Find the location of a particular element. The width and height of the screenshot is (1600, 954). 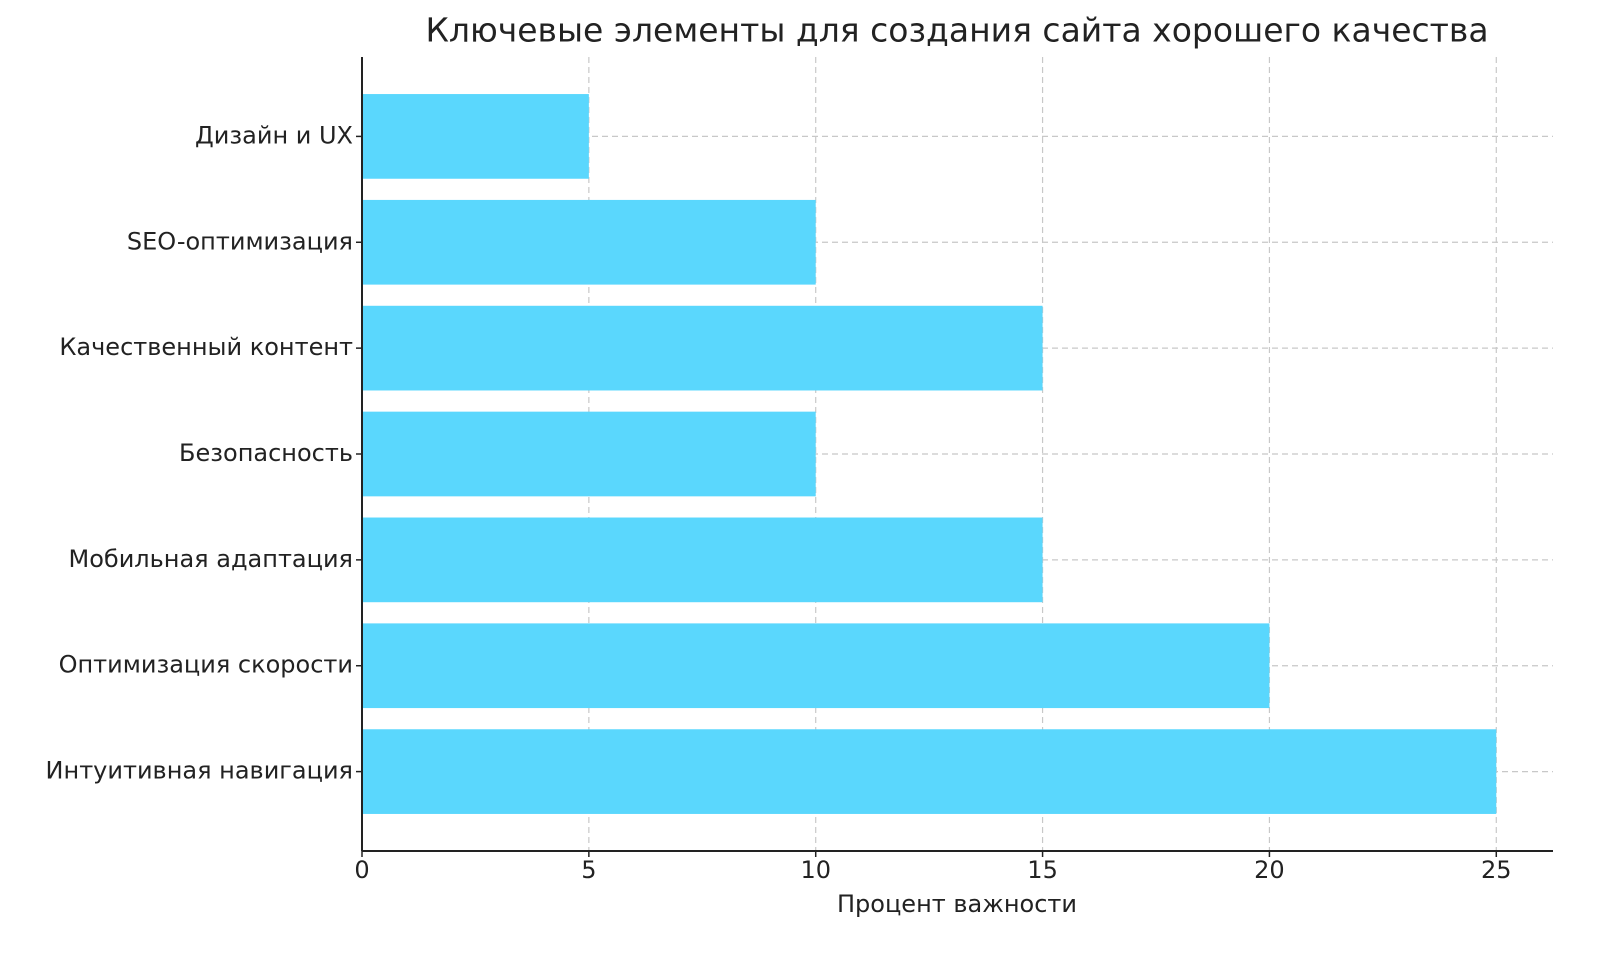

y-tick-label: SEO-оптимизация is located at coordinates (240, 241).